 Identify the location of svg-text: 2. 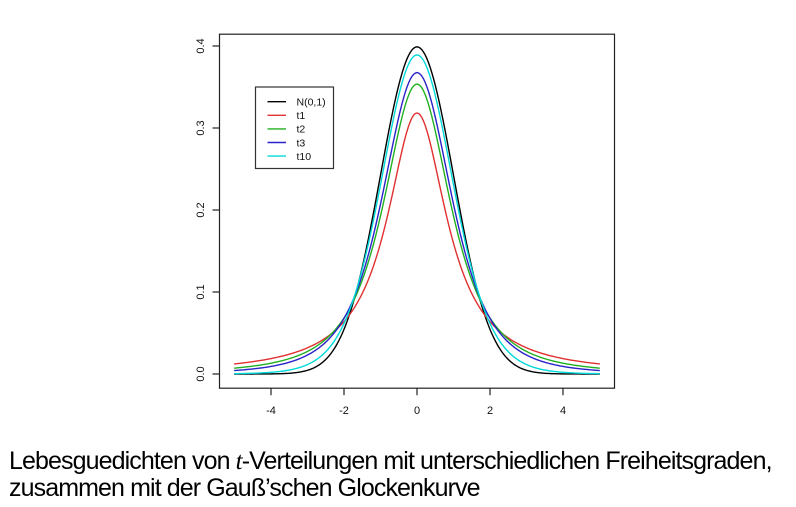
(490, 411).